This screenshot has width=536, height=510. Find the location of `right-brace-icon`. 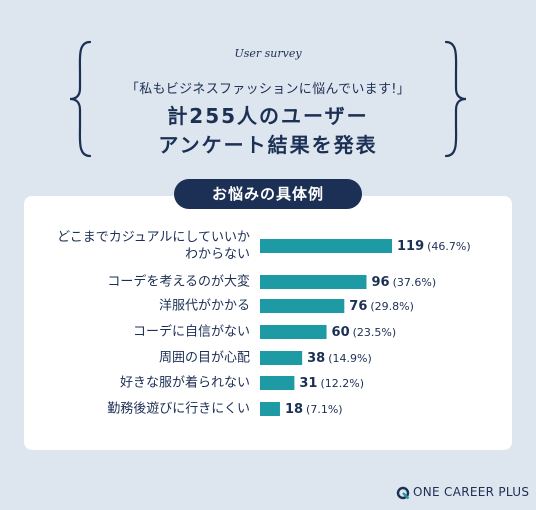

right-brace-icon is located at coordinates (455, 99).